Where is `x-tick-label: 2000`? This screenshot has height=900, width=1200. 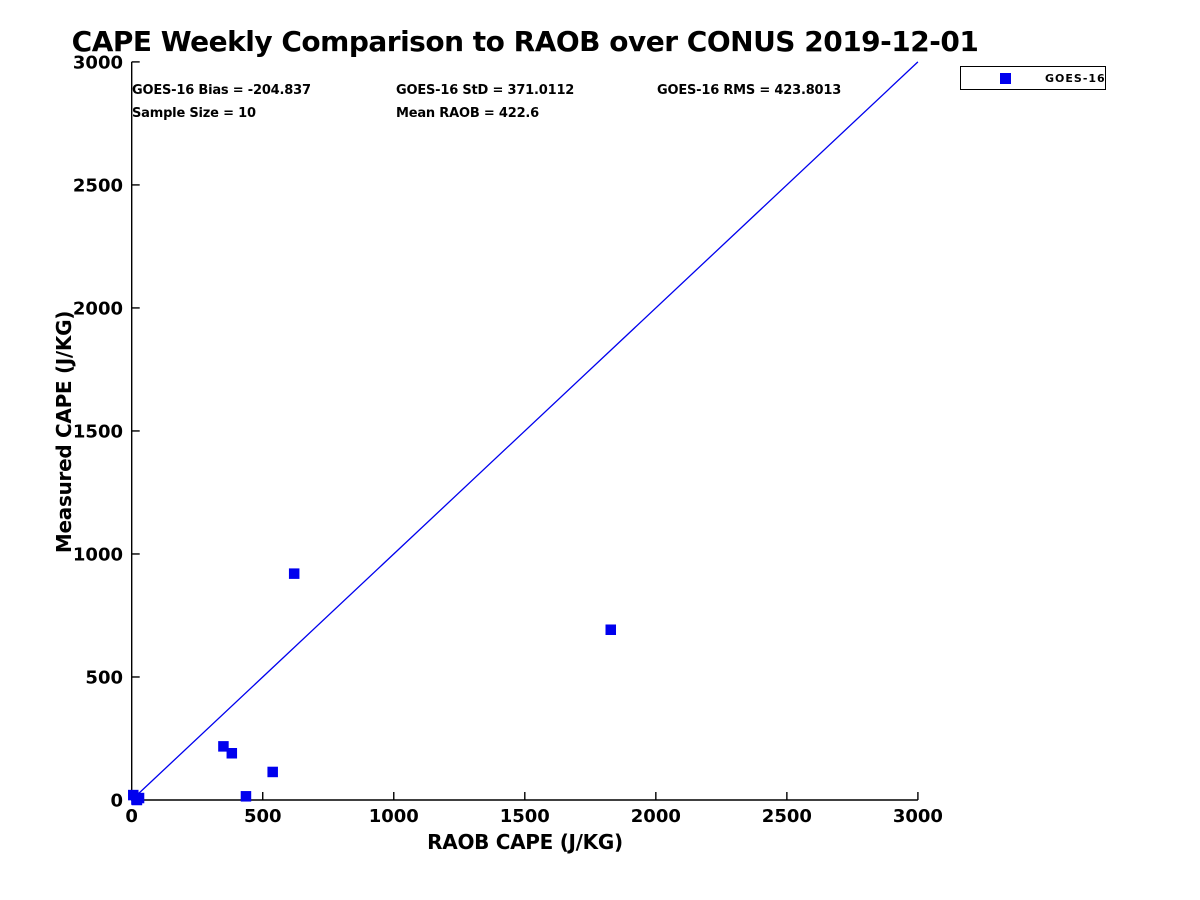 x-tick-label: 2000 is located at coordinates (656, 816).